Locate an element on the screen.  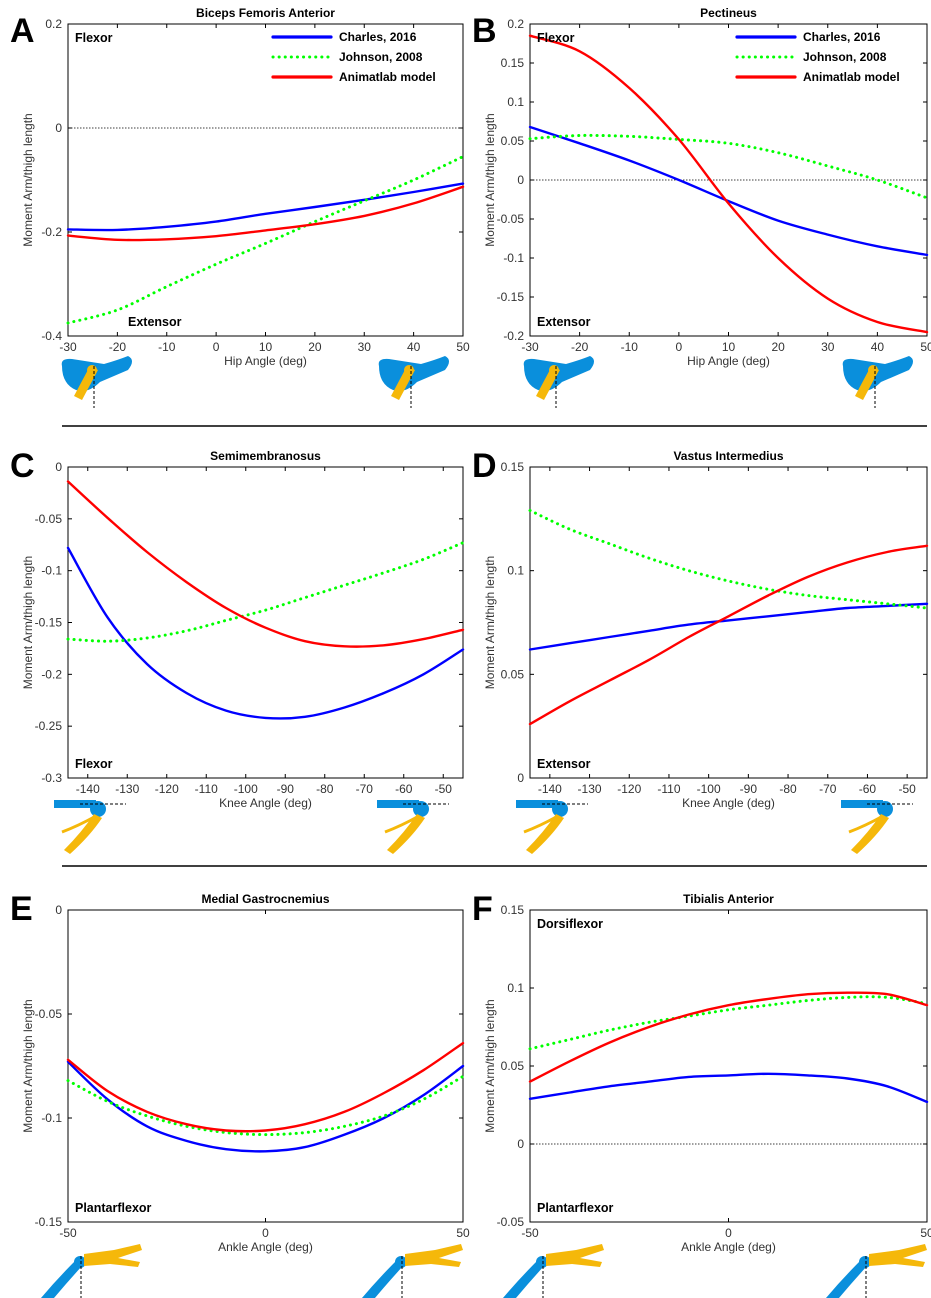
x-tick-label: 10 is located at coordinates (729, 347).